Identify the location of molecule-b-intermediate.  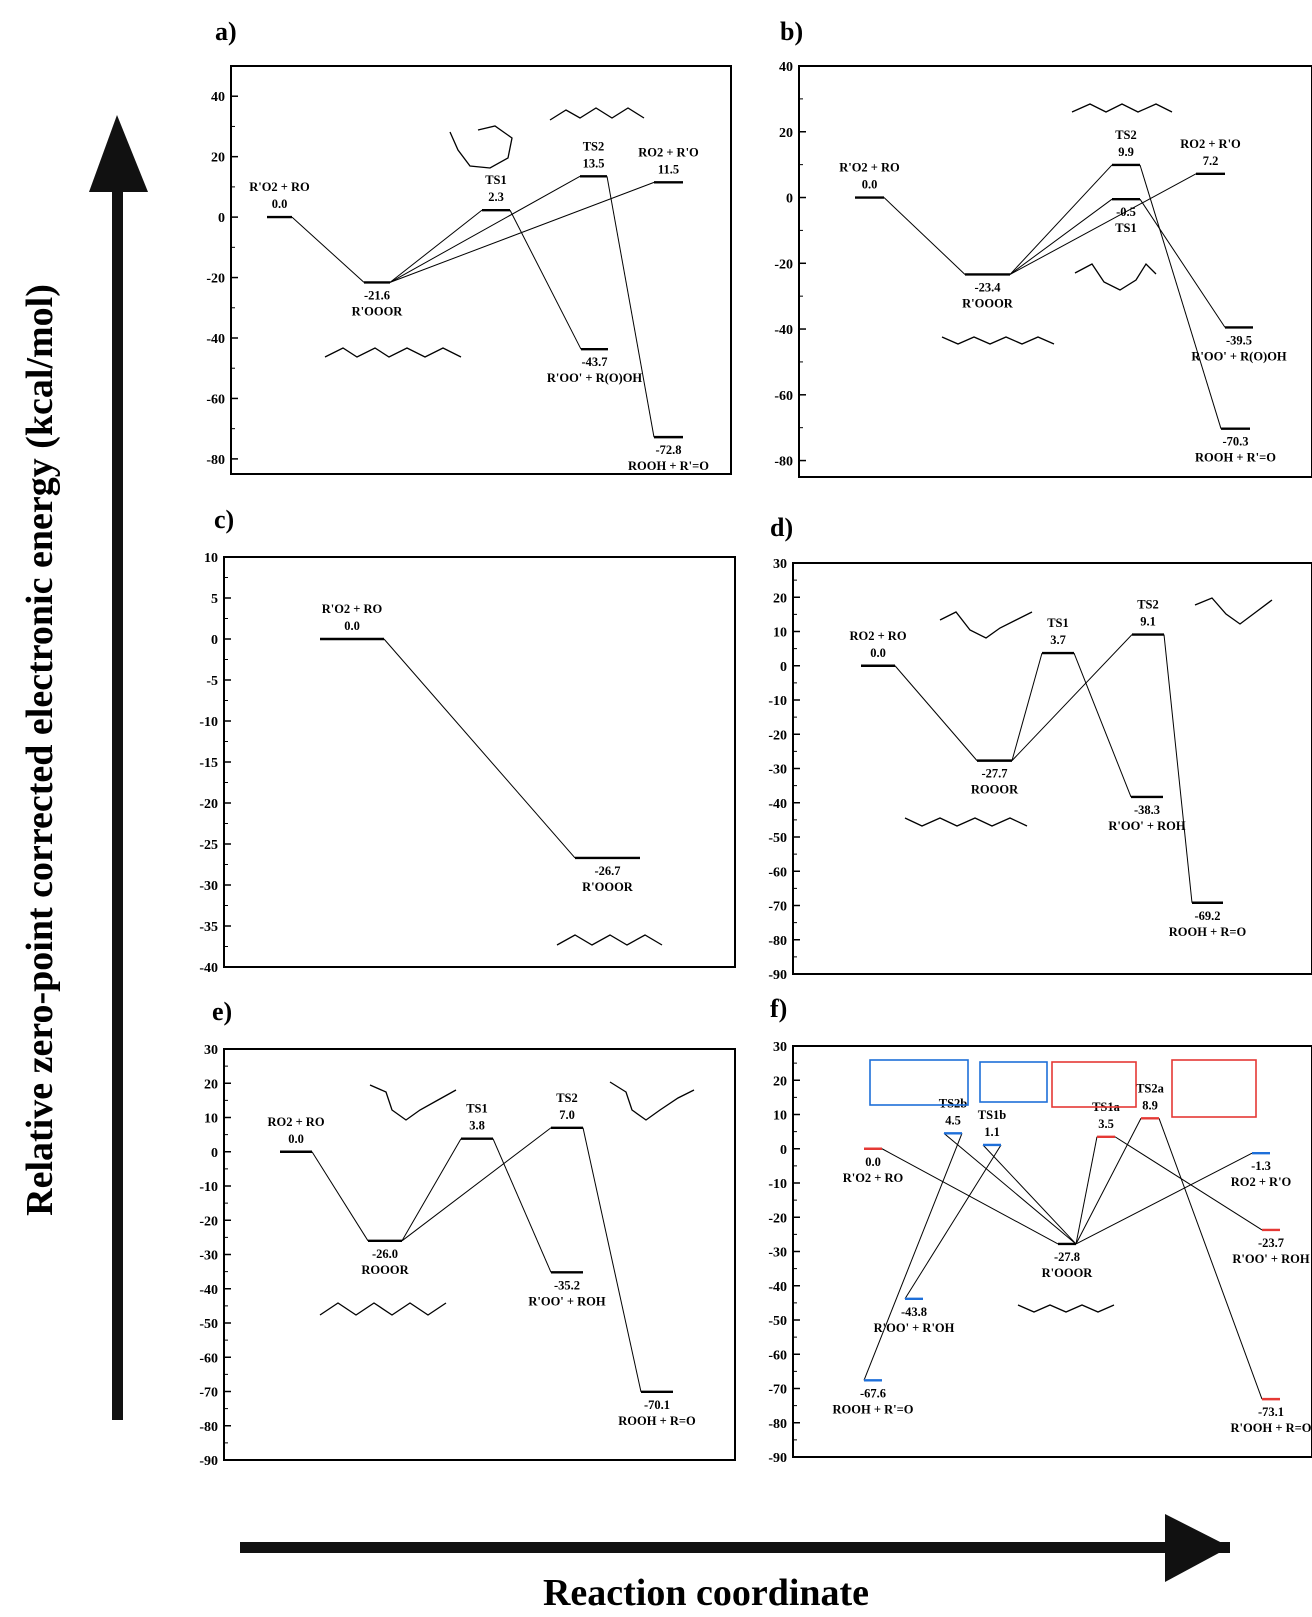
(998, 340).